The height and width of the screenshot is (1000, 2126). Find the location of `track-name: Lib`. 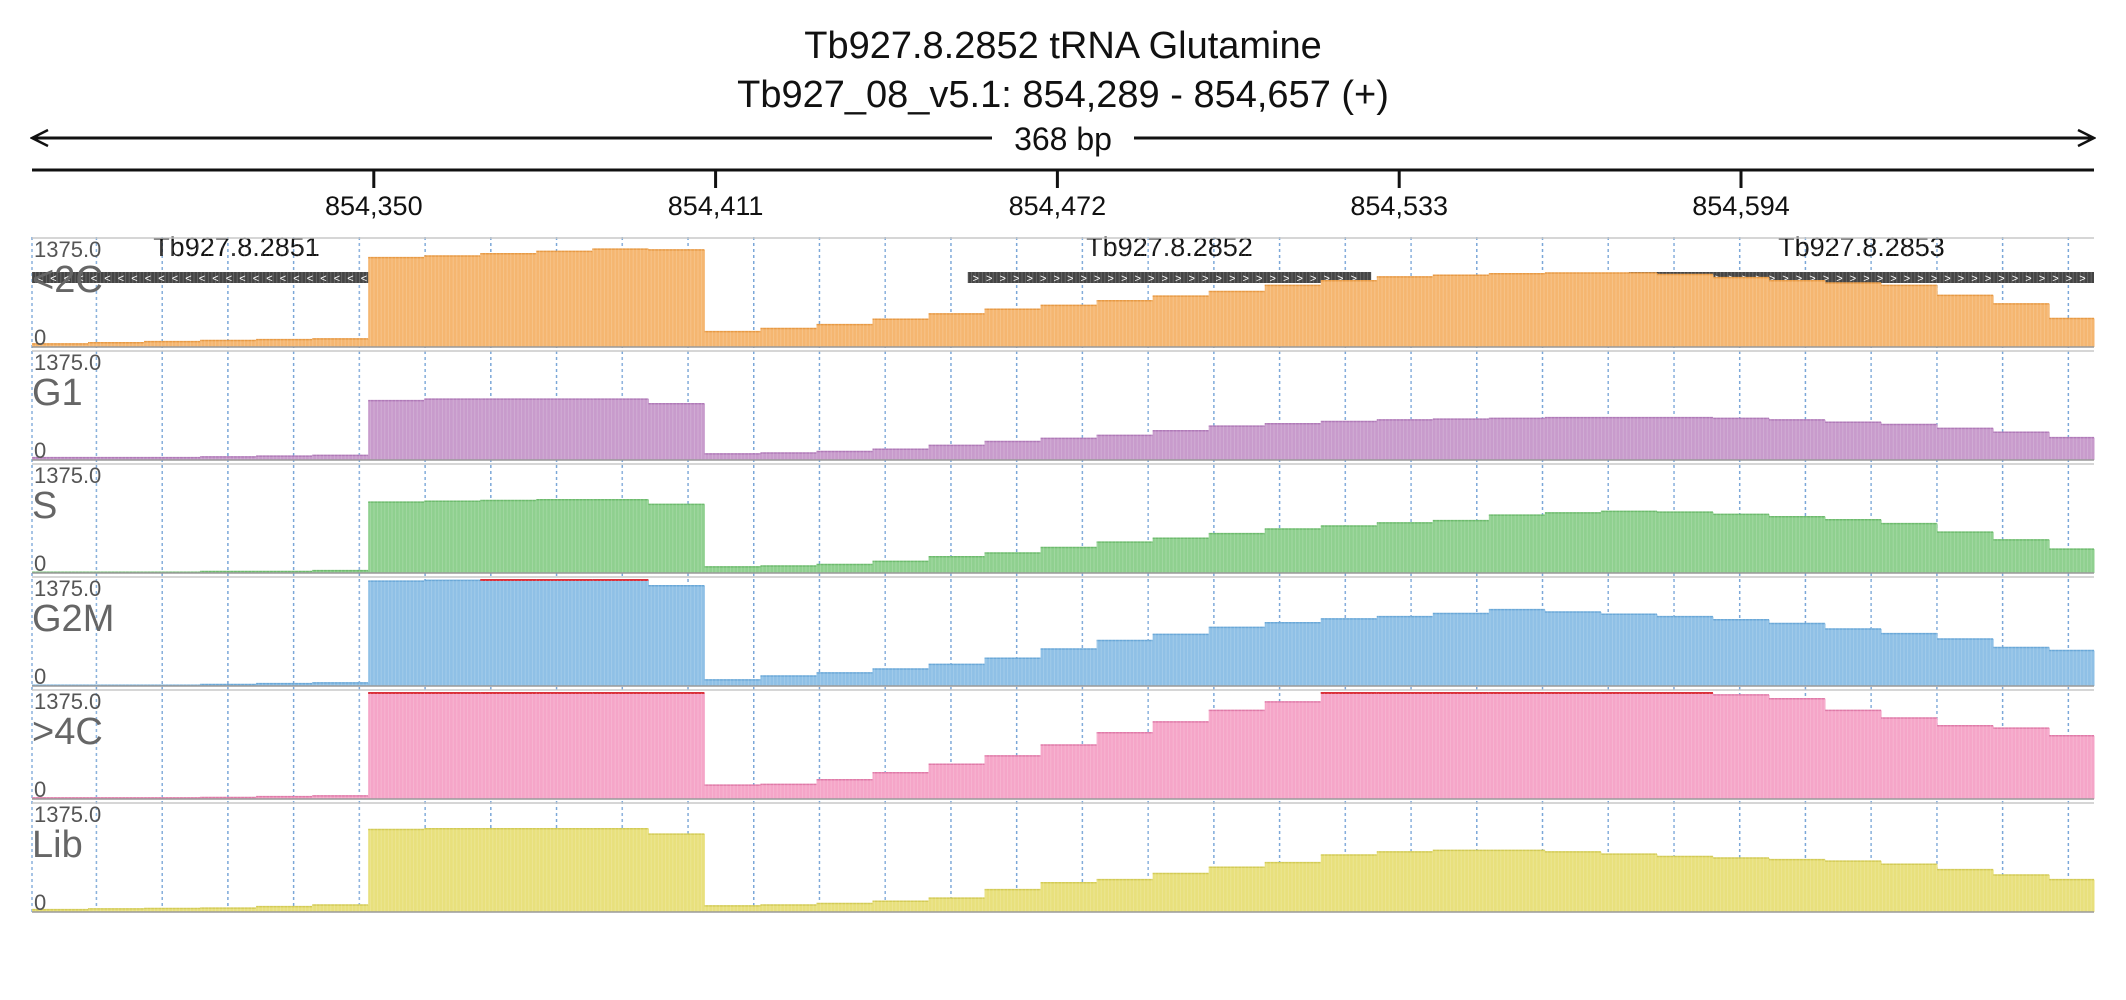

track-name: Lib is located at coordinates (57, 845).